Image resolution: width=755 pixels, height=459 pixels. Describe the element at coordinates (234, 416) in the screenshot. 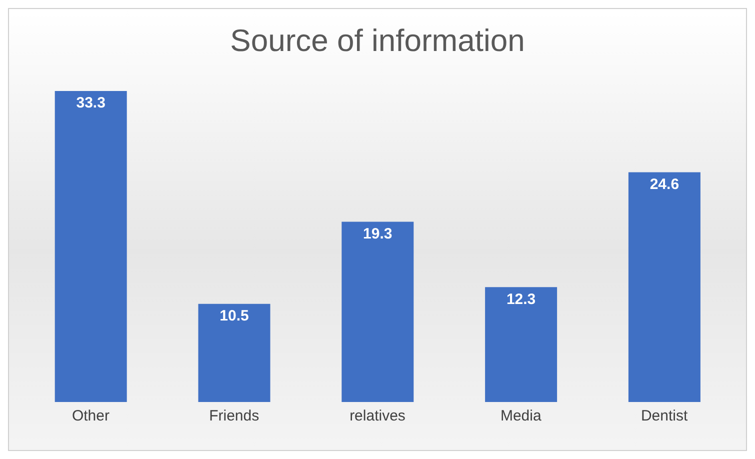

I see `x-tick-label: Friends` at that location.